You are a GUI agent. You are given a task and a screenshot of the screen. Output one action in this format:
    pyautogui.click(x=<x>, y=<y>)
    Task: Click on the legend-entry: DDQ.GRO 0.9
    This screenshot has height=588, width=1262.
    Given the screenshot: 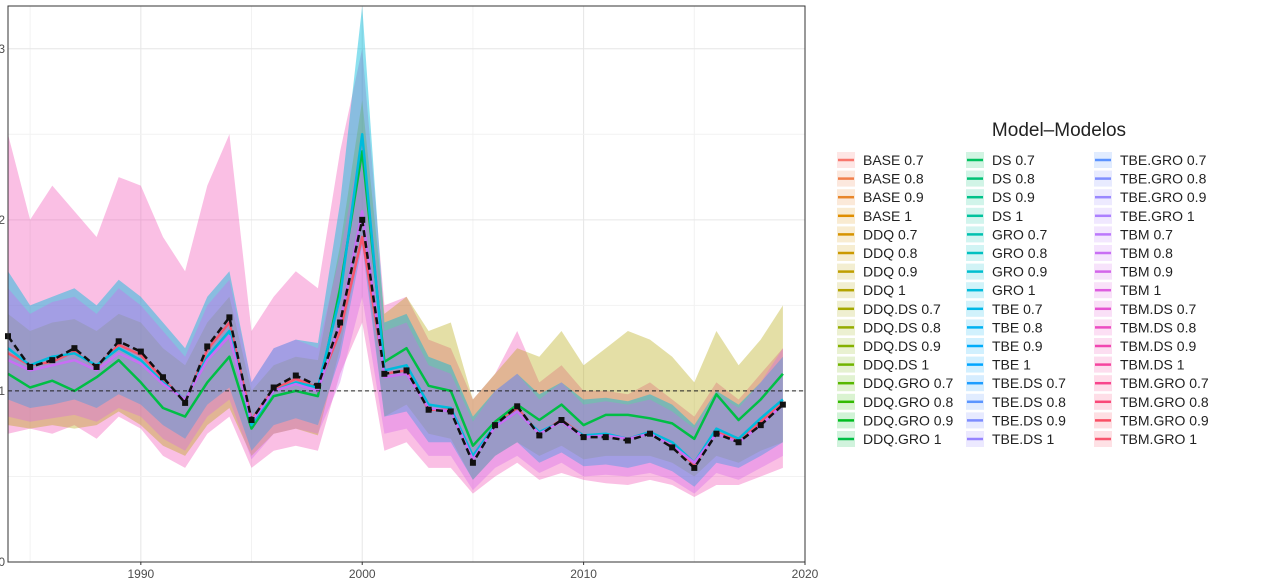 What is the action you would take?
    pyautogui.click(x=895, y=420)
    